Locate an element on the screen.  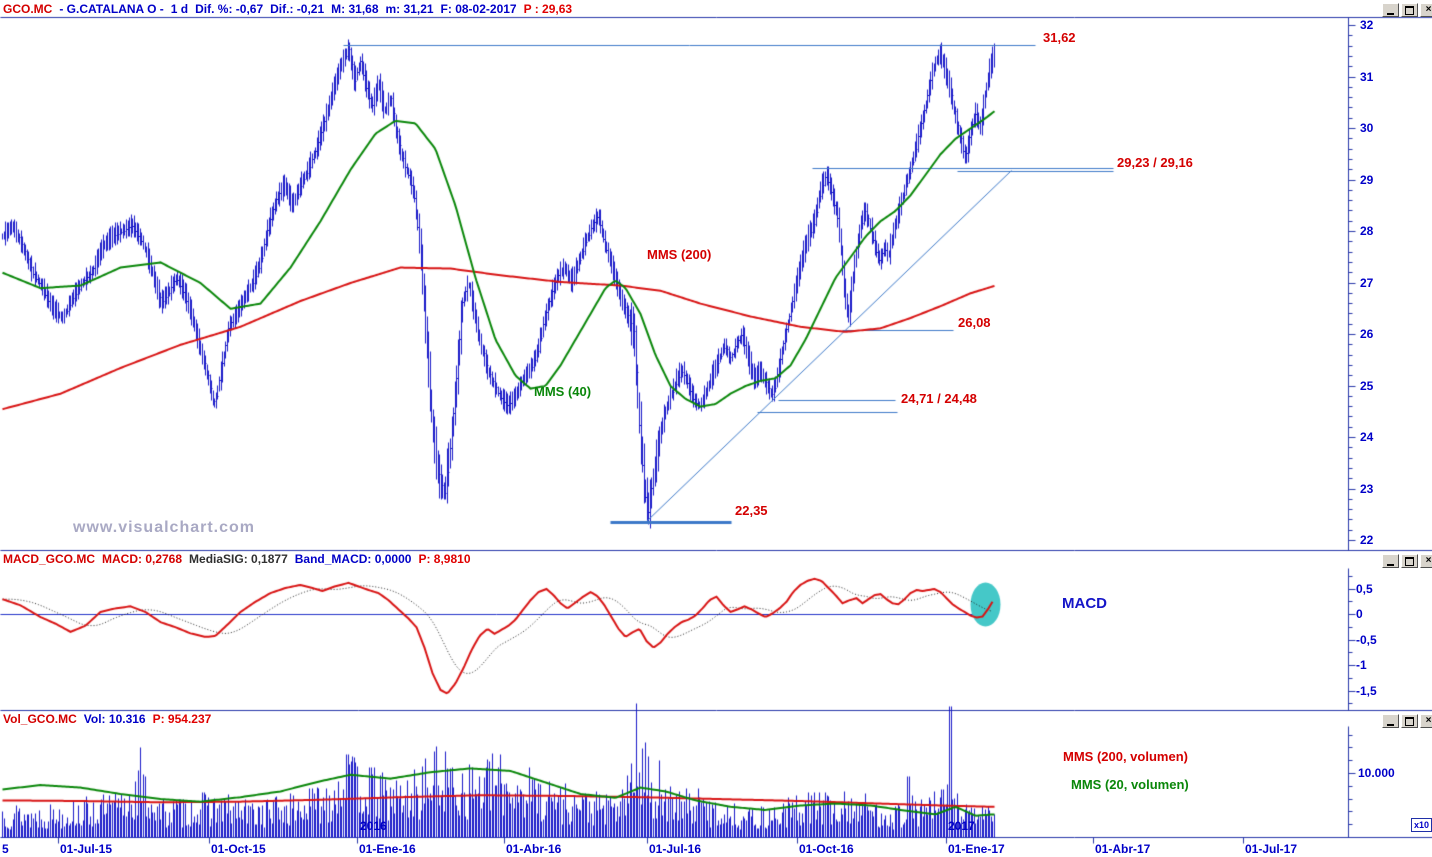
window-controls-volume: × is located at coordinates (1407, 721).